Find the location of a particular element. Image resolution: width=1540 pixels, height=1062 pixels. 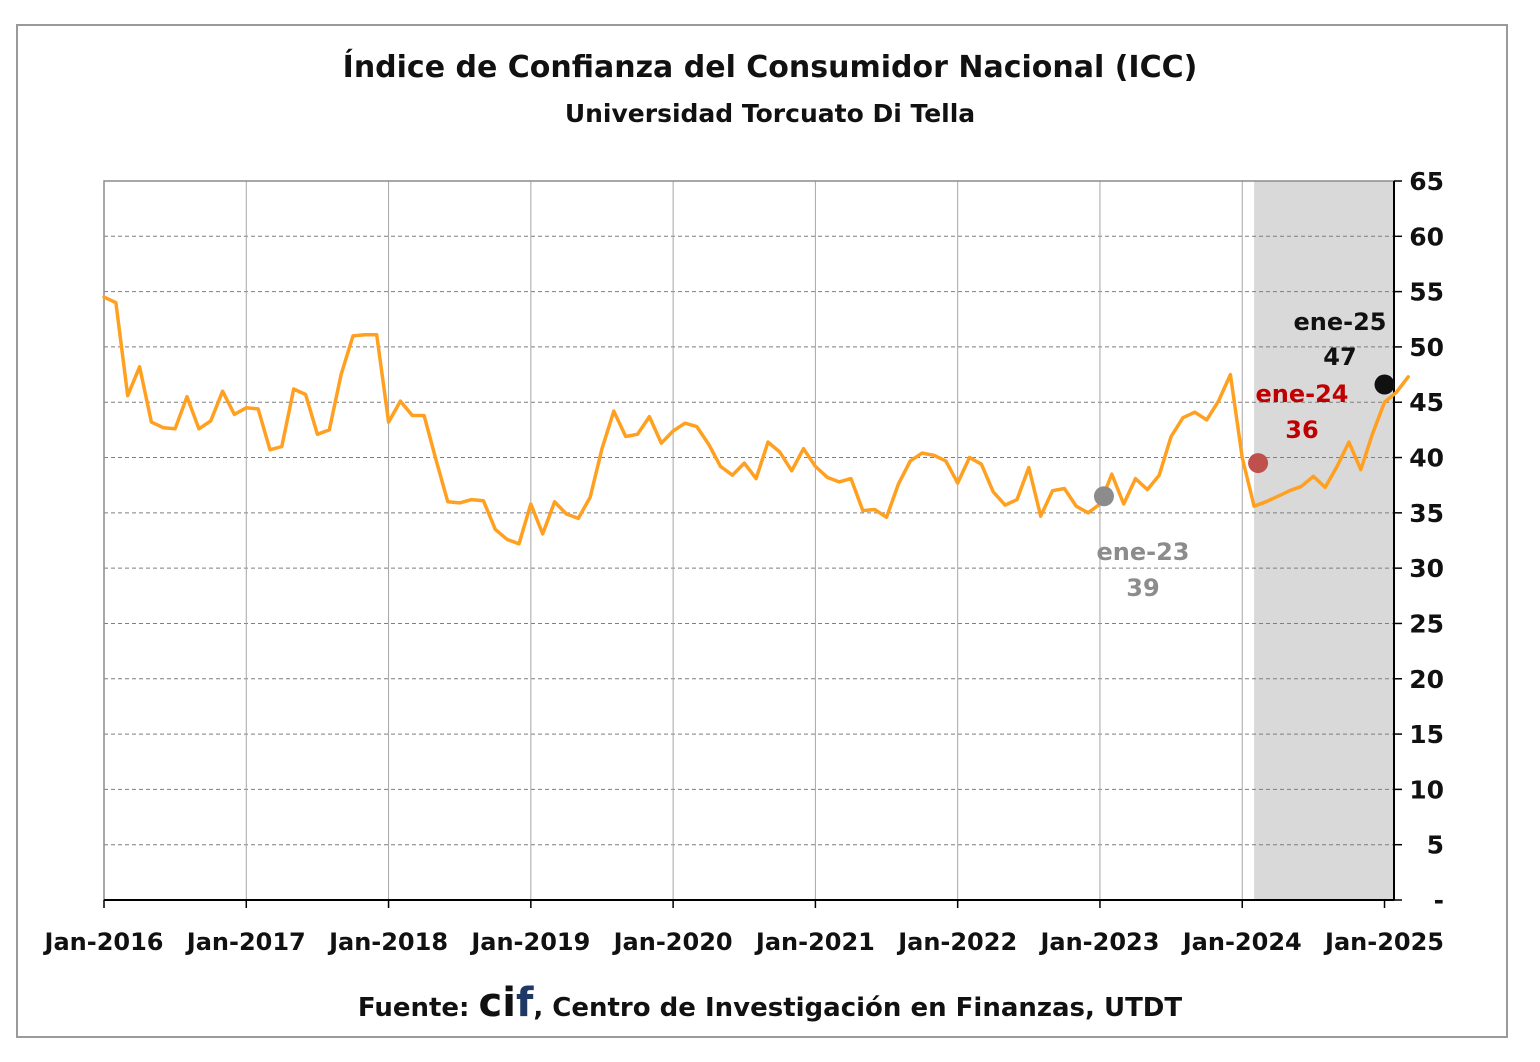

annotation-label: ene-23 is located at coordinates (1143, 552).